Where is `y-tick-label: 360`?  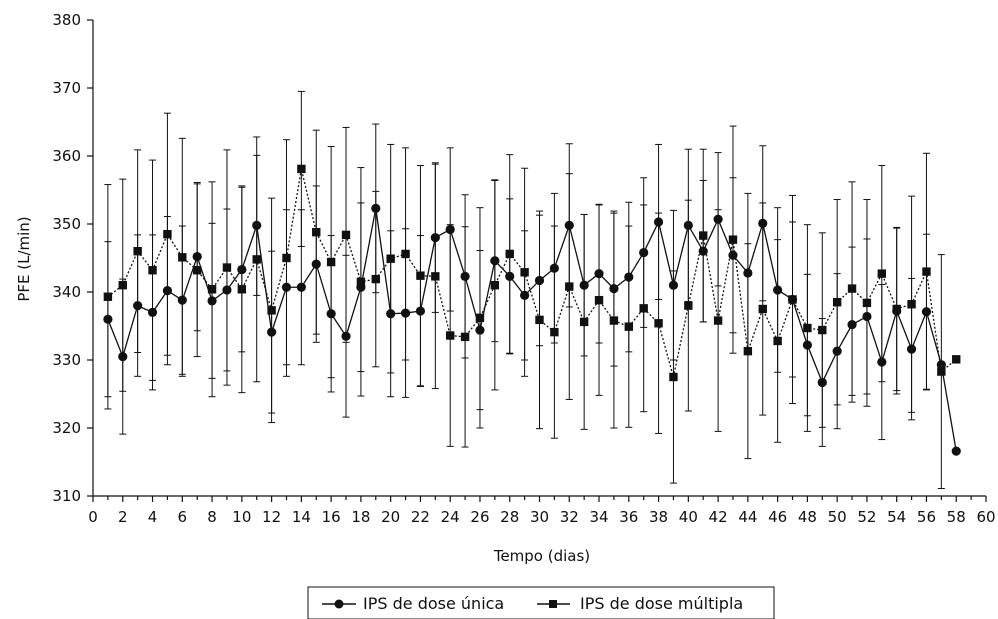
y-tick-label: 360 is located at coordinates (66, 156).